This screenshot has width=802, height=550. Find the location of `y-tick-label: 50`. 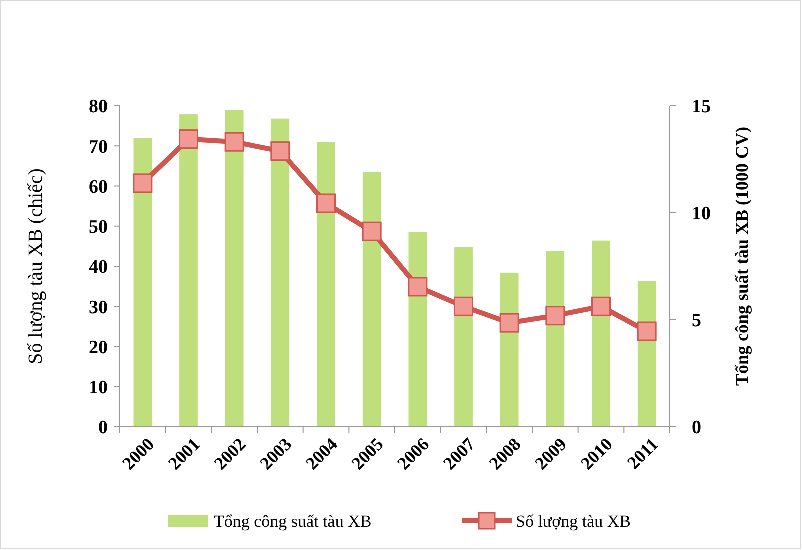

y-tick-label: 50 is located at coordinates (98, 227).